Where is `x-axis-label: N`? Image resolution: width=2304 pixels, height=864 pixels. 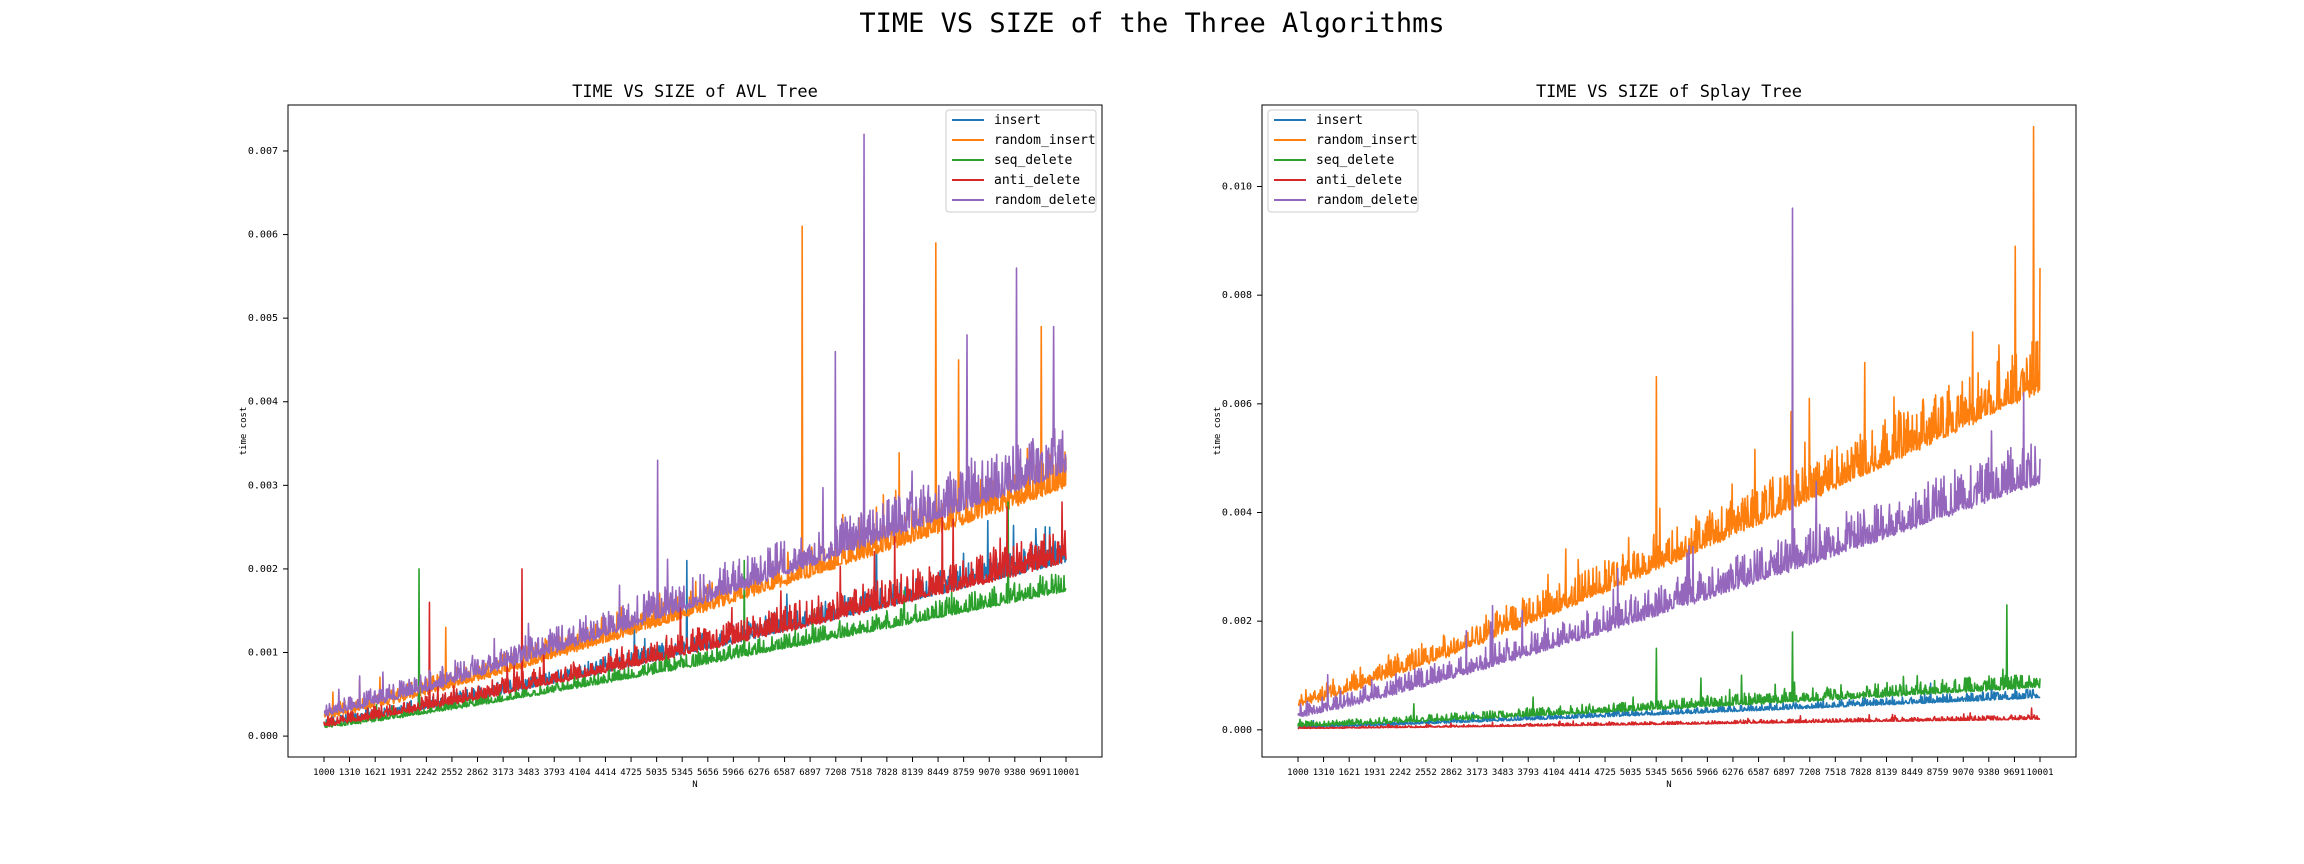 x-axis-label: N is located at coordinates (694, 785).